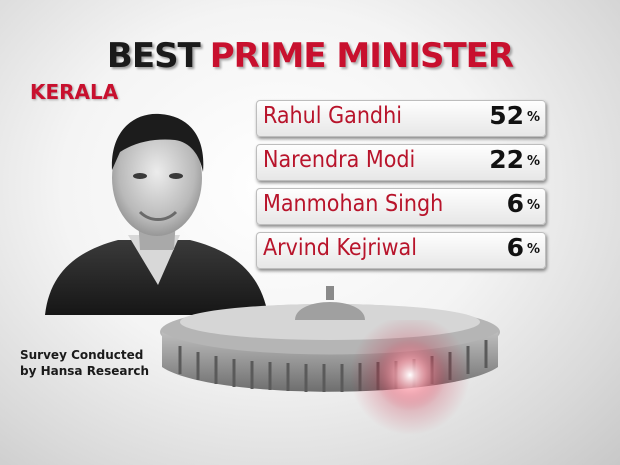 Image resolution: width=620 pixels, height=465 pixels. I want to click on candidate-value: 22, so click(506, 159).